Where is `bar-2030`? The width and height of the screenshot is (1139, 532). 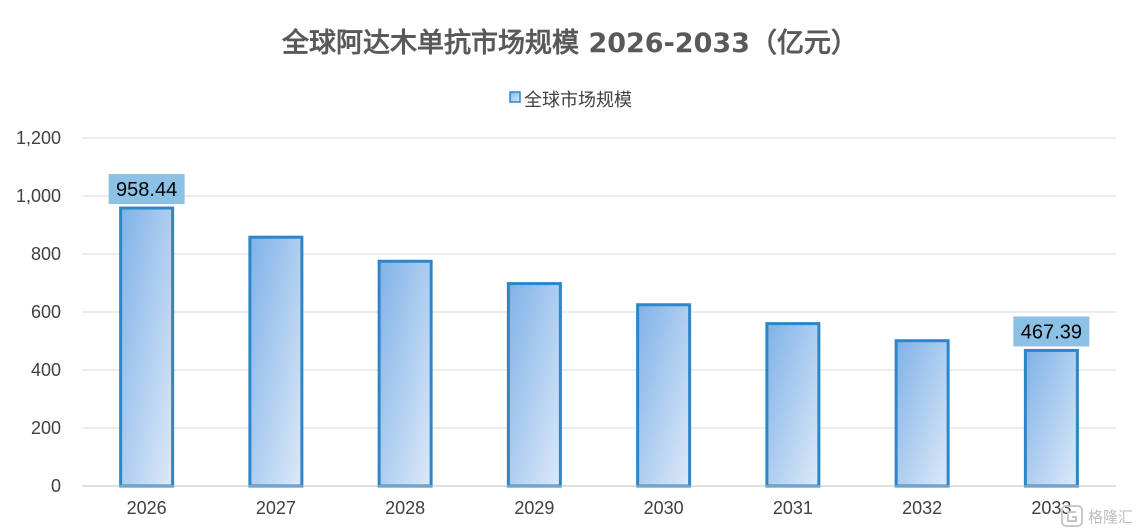
bar-2030 is located at coordinates (664, 395).